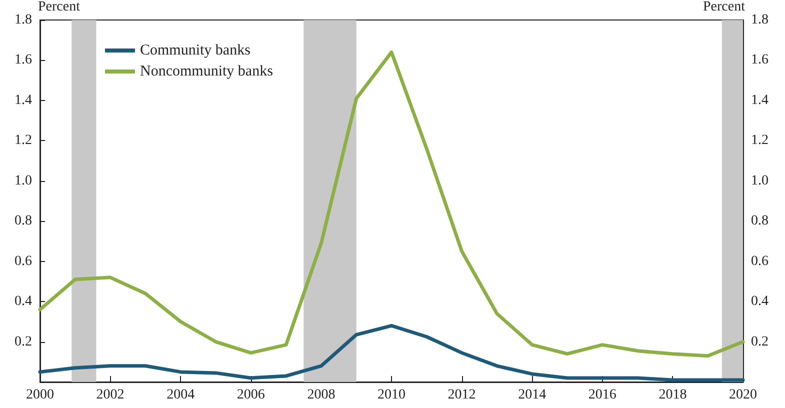 The width and height of the screenshot is (785, 408). What do you see at coordinates (759, 261) in the screenshot?
I see `y2-tick-label: 0.6` at bounding box center [759, 261].